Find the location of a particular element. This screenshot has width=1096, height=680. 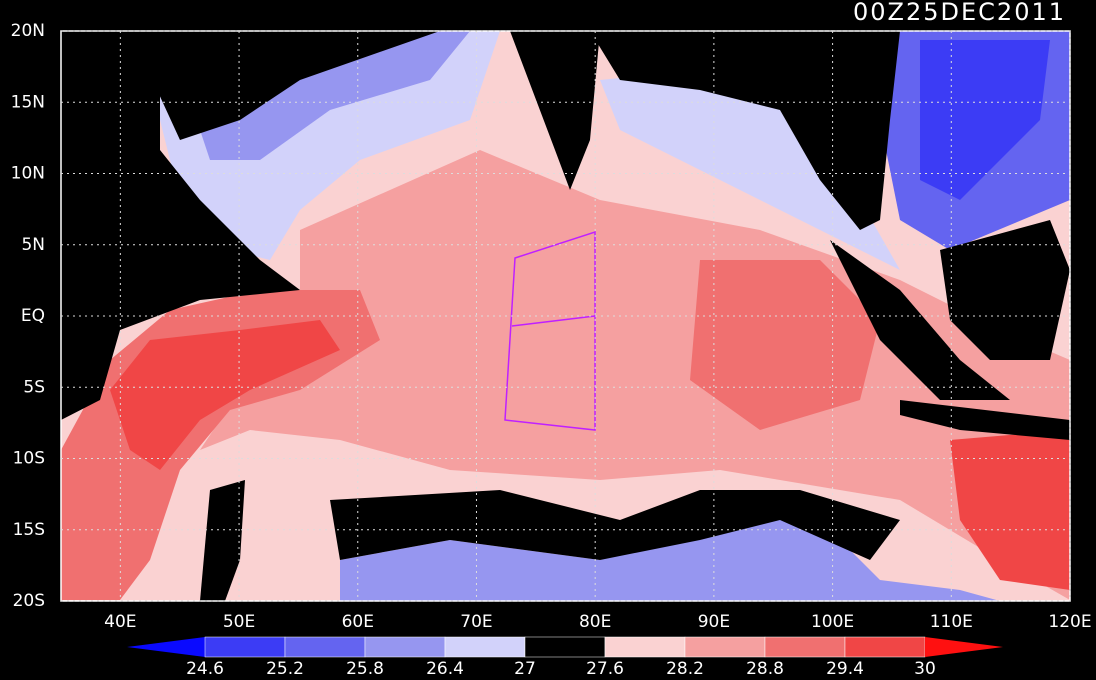

lat-tick-label: 20S is located at coordinates (29, 601).